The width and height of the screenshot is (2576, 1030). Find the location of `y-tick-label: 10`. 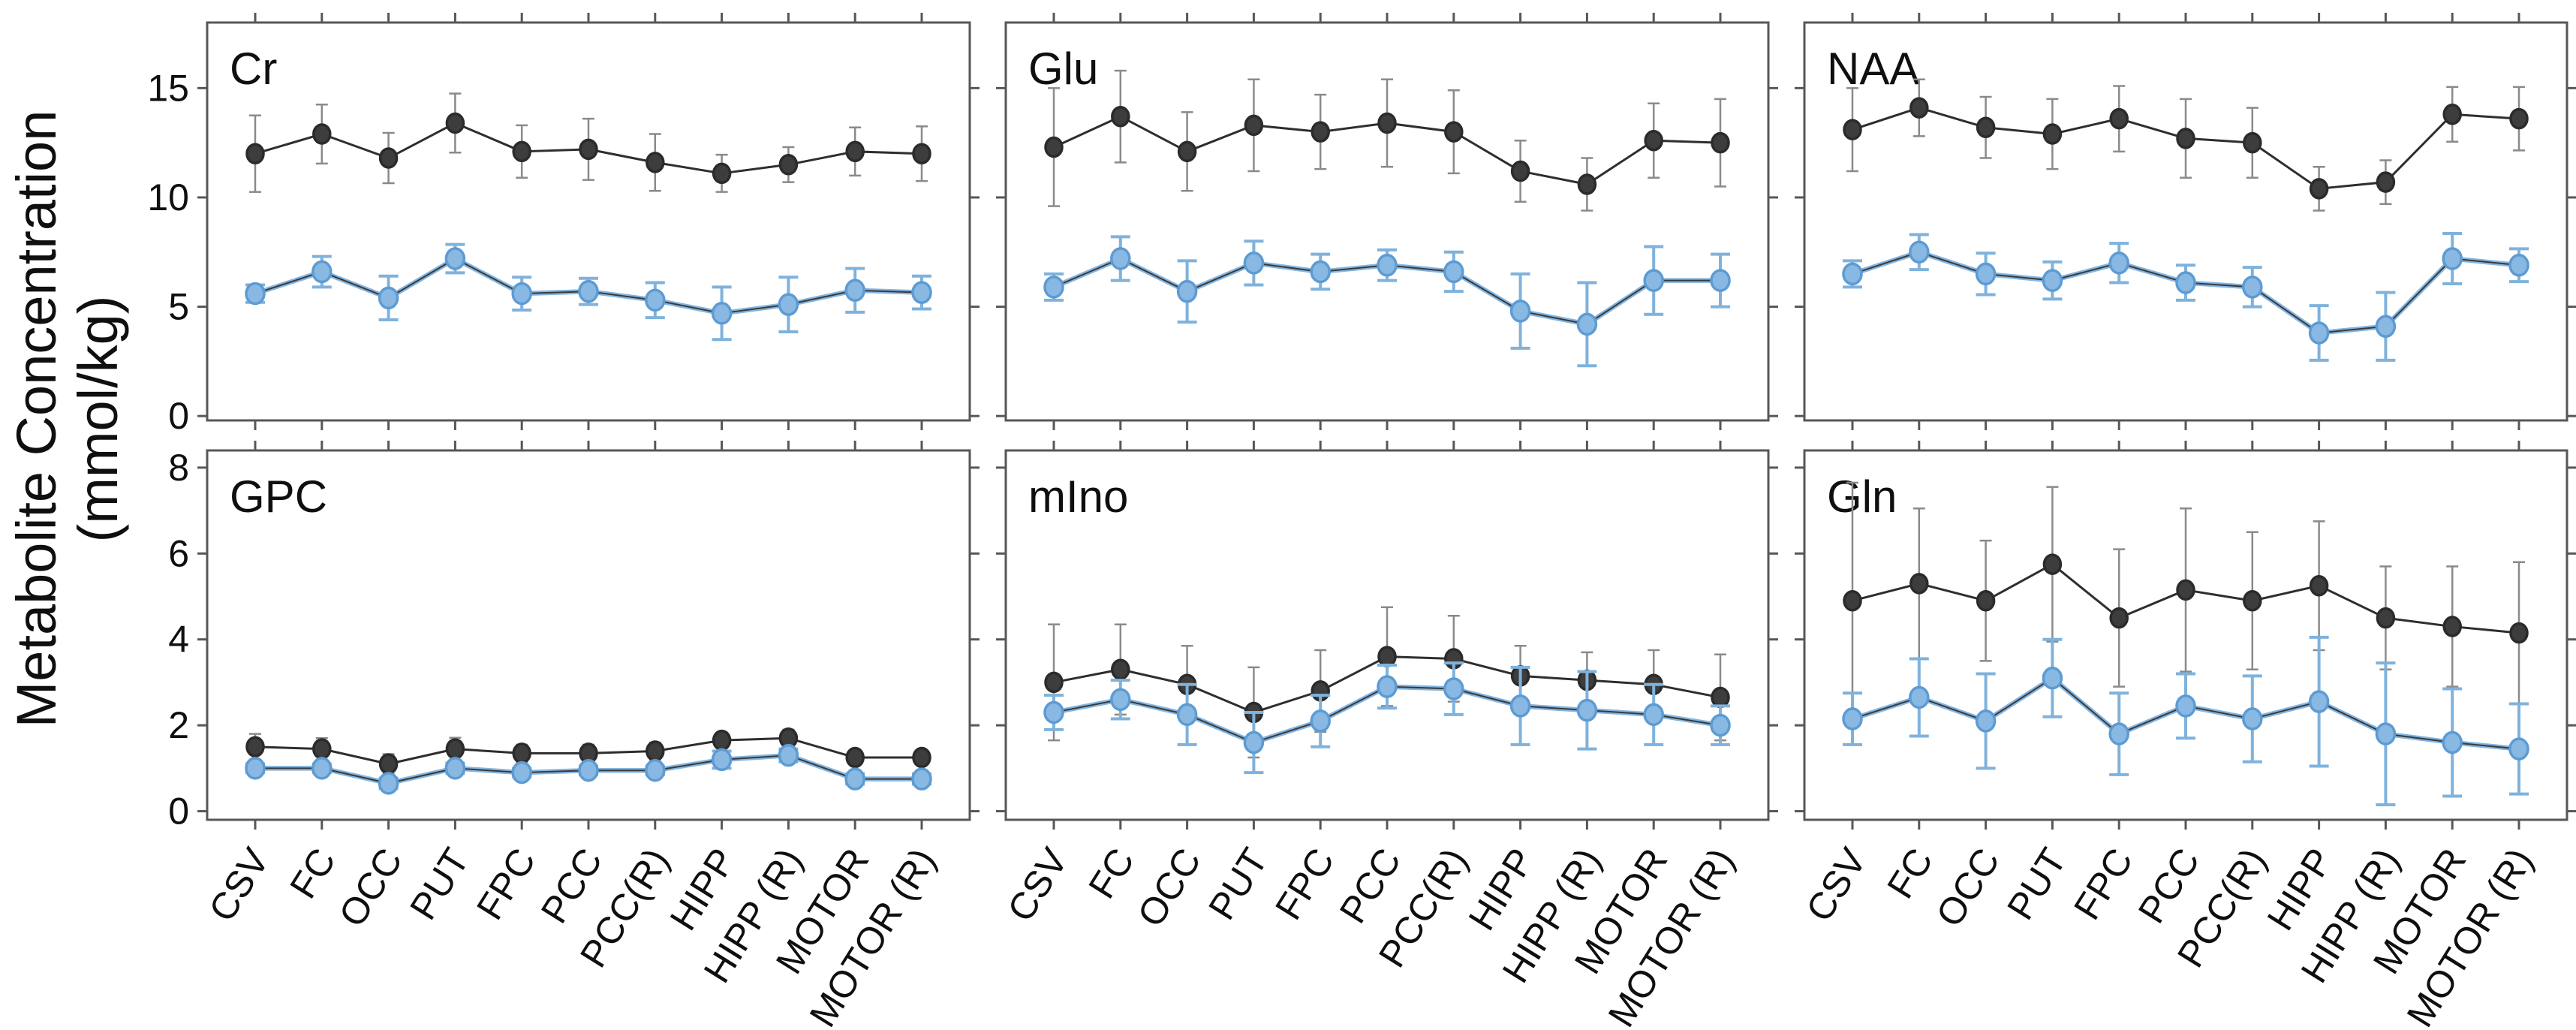

y-tick-label: 10 is located at coordinates (168, 197).